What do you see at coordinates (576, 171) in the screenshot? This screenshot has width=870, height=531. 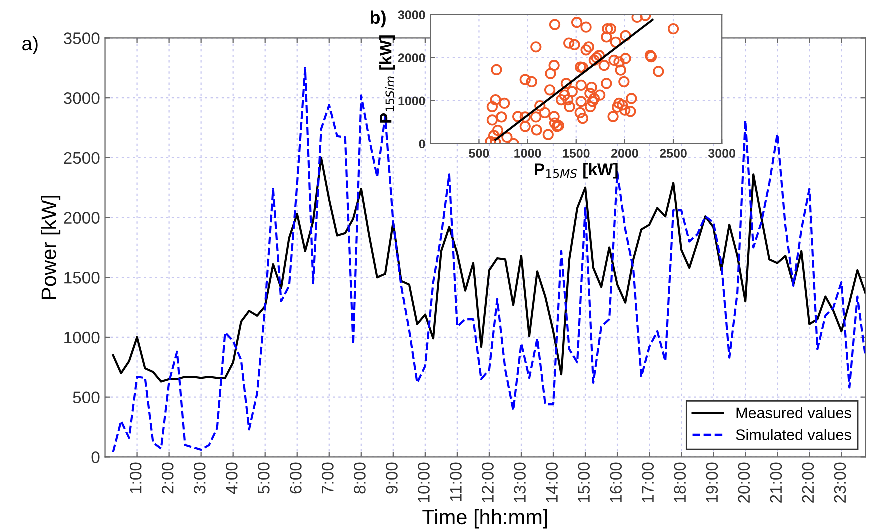 I see `x-axis-title: P$_{15MS}$ [kW]` at bounding box center [576, 171].